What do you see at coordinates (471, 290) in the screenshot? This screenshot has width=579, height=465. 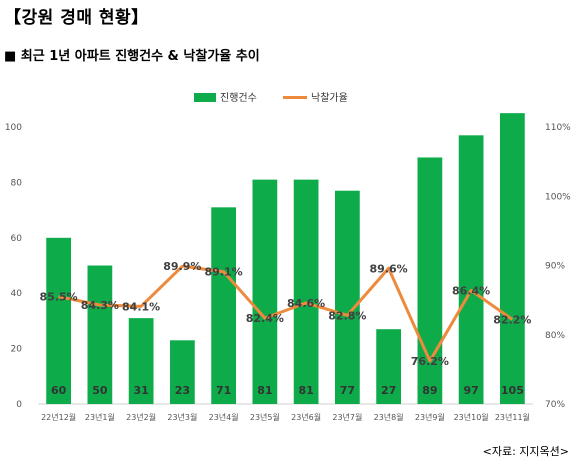 I see `rate-value-label: 86.4%` at bounding box center [471, 290].